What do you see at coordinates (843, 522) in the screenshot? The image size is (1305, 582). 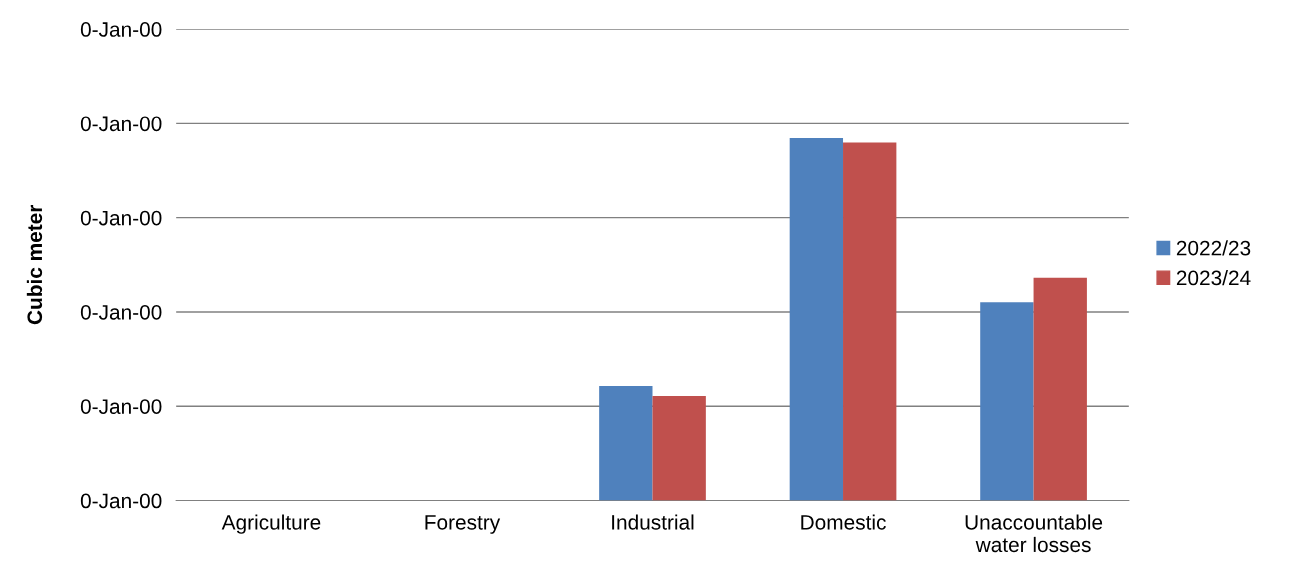 I see `x-tick-label: Domestic` at bounding box center [843, 522].